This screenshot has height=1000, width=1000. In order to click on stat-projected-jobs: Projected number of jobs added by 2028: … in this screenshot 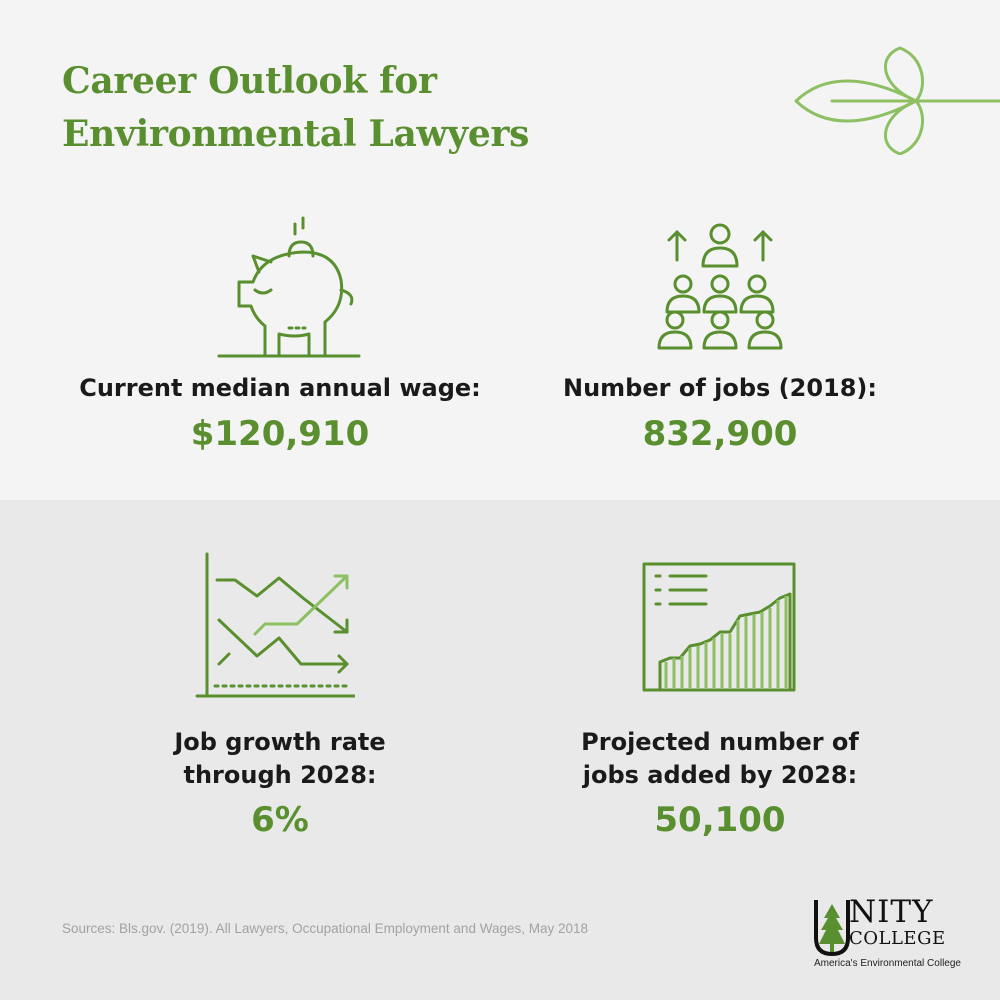, I will do `click(720, 700)`.